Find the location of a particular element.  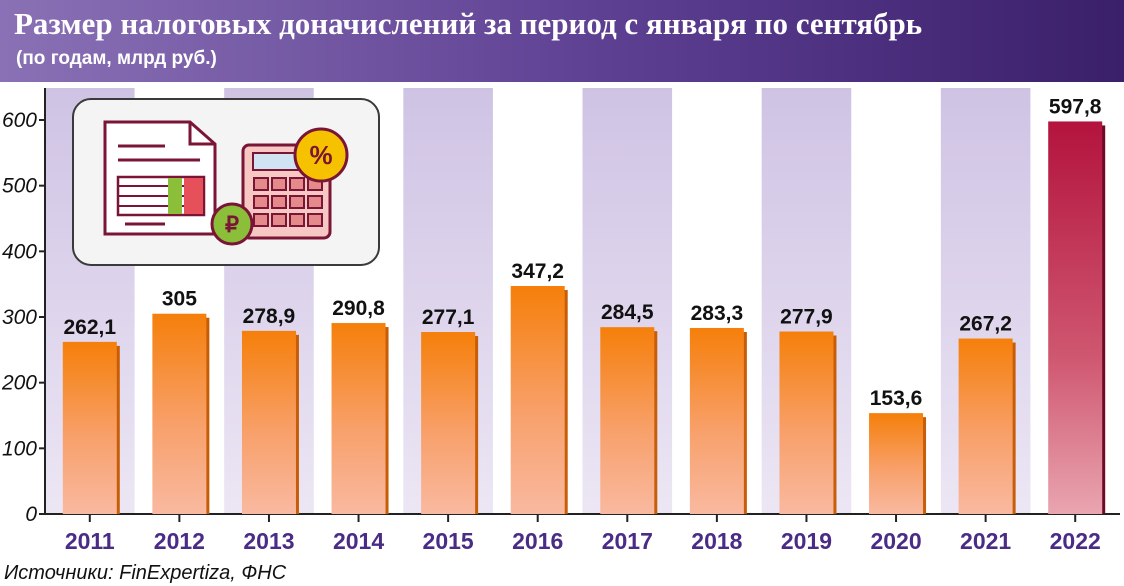

value-label-2016: 347,2 is located at coordinates (537, 271).